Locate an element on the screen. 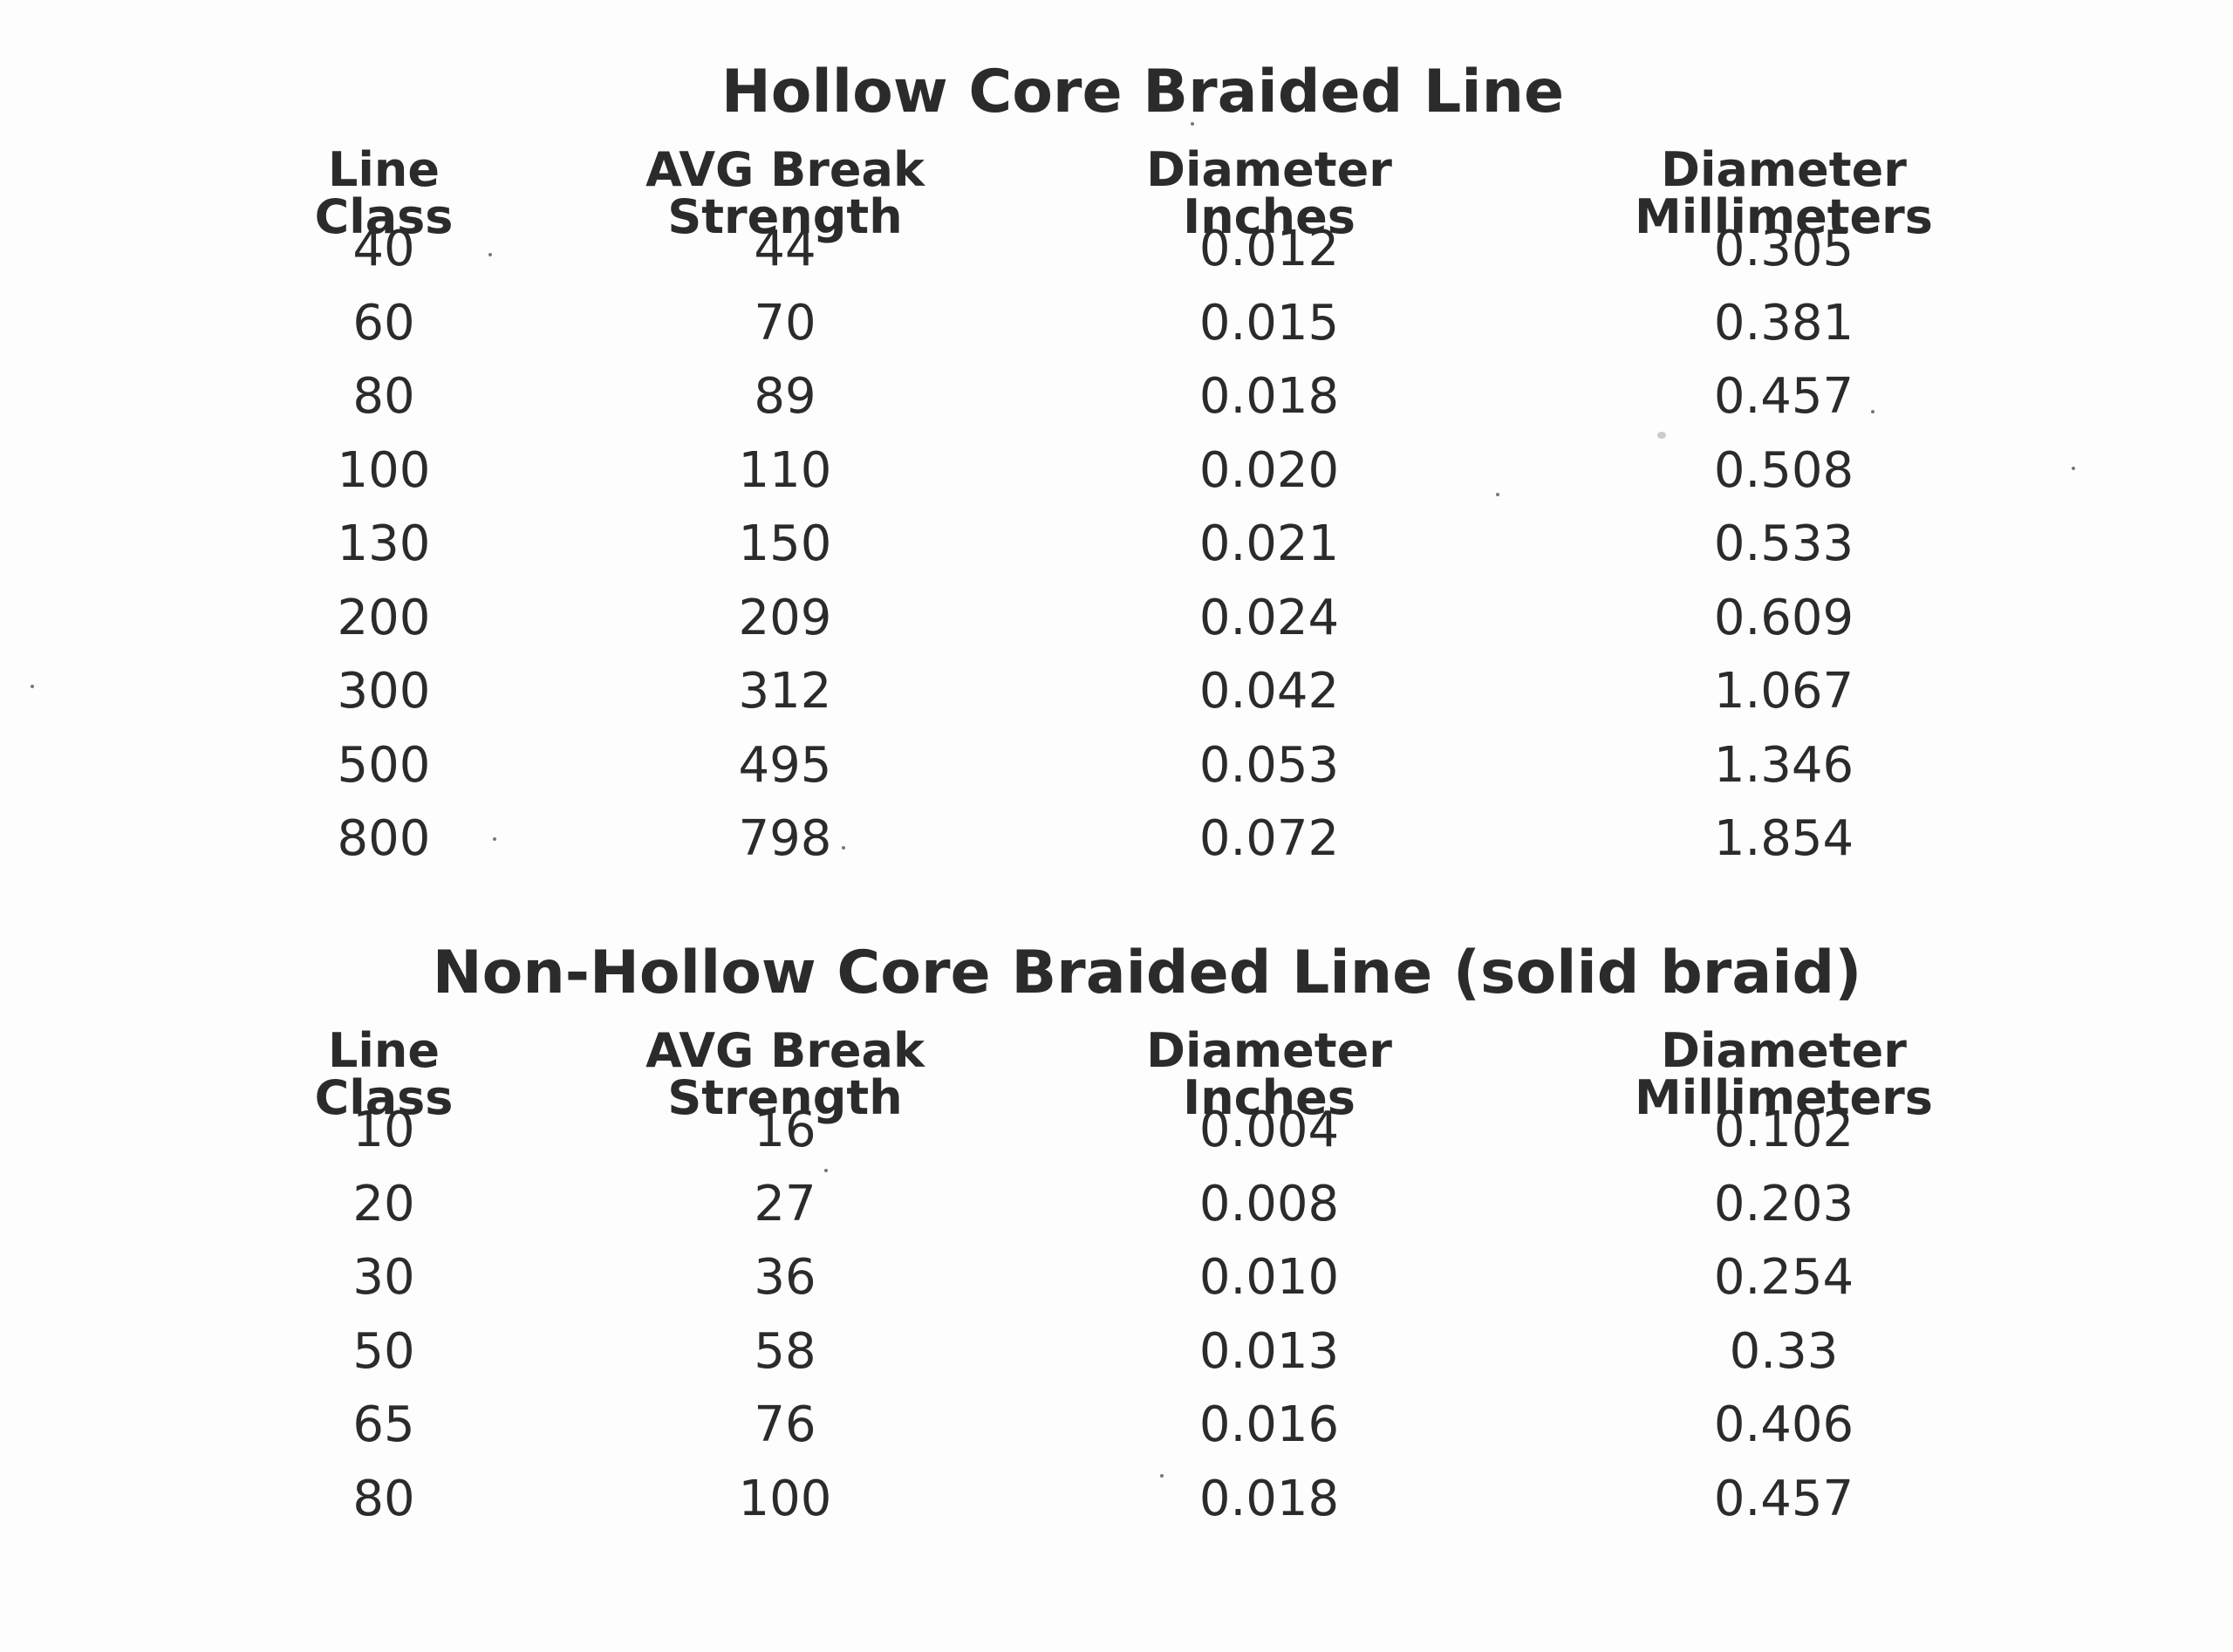  table-row: 20 27 0.008 0.203 is located at coordinates (1116, 1214).